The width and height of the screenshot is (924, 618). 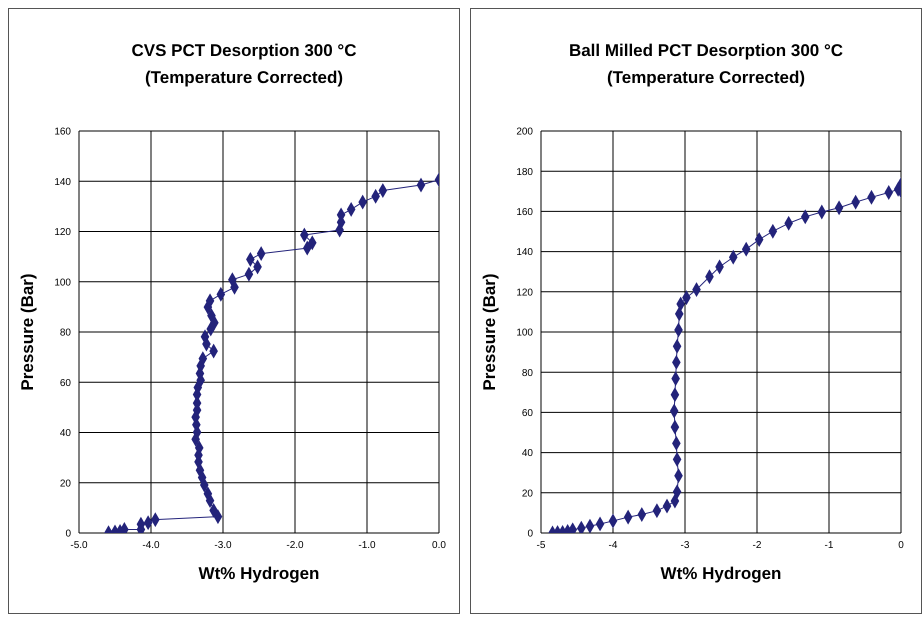 What do you see at coordinates (367, 546) in the screenshot?
I see `x-tick-label: -1.0` at bounding box center [367, 546].